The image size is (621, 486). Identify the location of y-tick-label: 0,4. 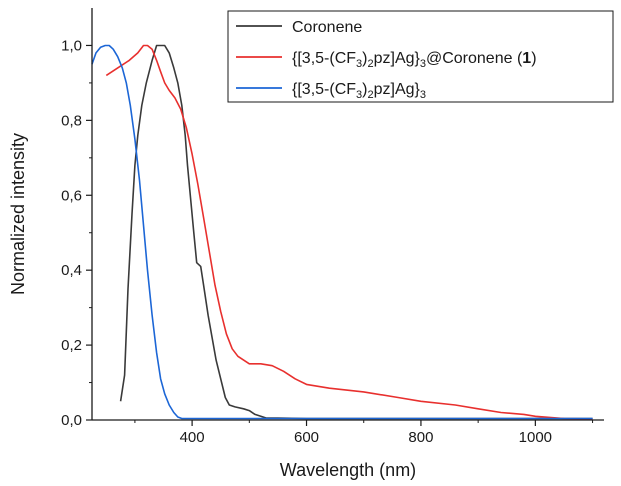
(71, 270).